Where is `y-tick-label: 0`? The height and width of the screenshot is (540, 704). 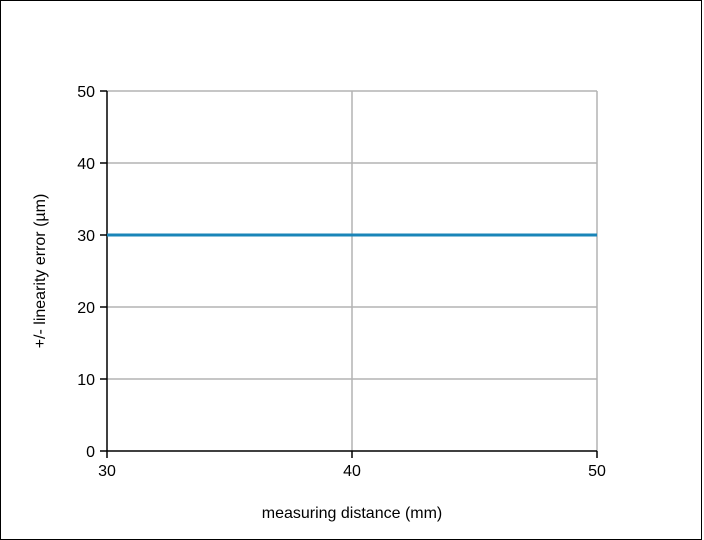 y-tick-label: 0 is located at coordinates (90, 452).